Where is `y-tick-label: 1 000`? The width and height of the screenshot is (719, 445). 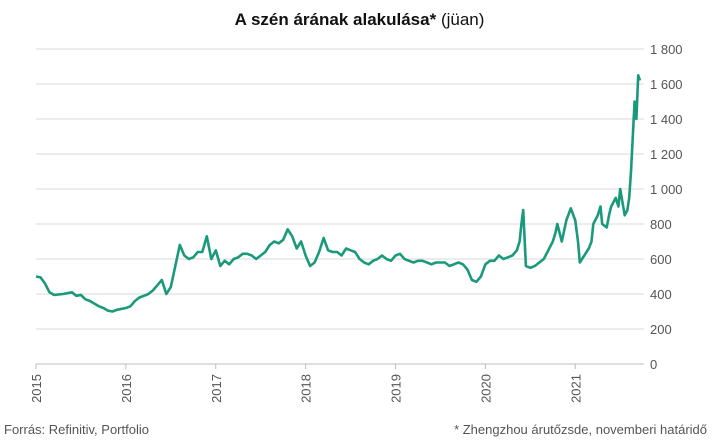 y-tick-label: 1 000 is located at coordinates (666, 189).